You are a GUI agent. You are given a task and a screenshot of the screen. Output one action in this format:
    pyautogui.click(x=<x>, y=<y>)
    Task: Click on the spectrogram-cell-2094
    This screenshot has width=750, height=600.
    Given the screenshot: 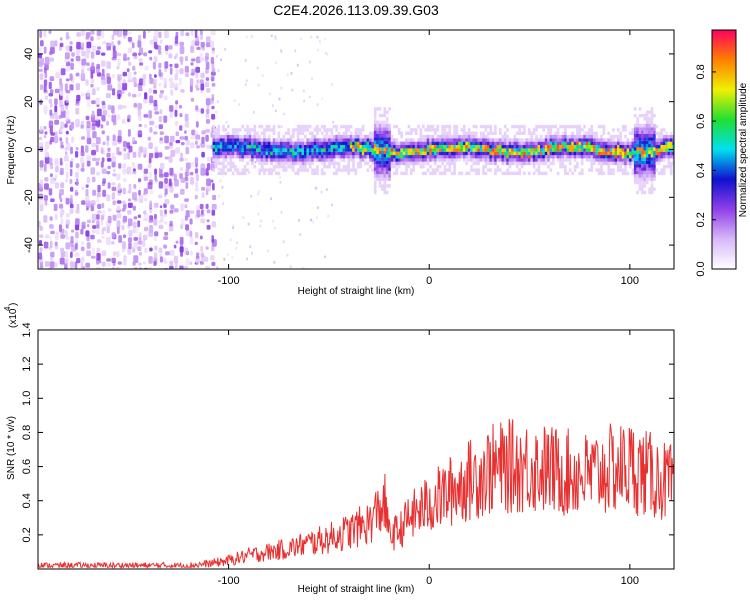 What is the action you would take?
    pyautogui.click(x=399, y=163)
    